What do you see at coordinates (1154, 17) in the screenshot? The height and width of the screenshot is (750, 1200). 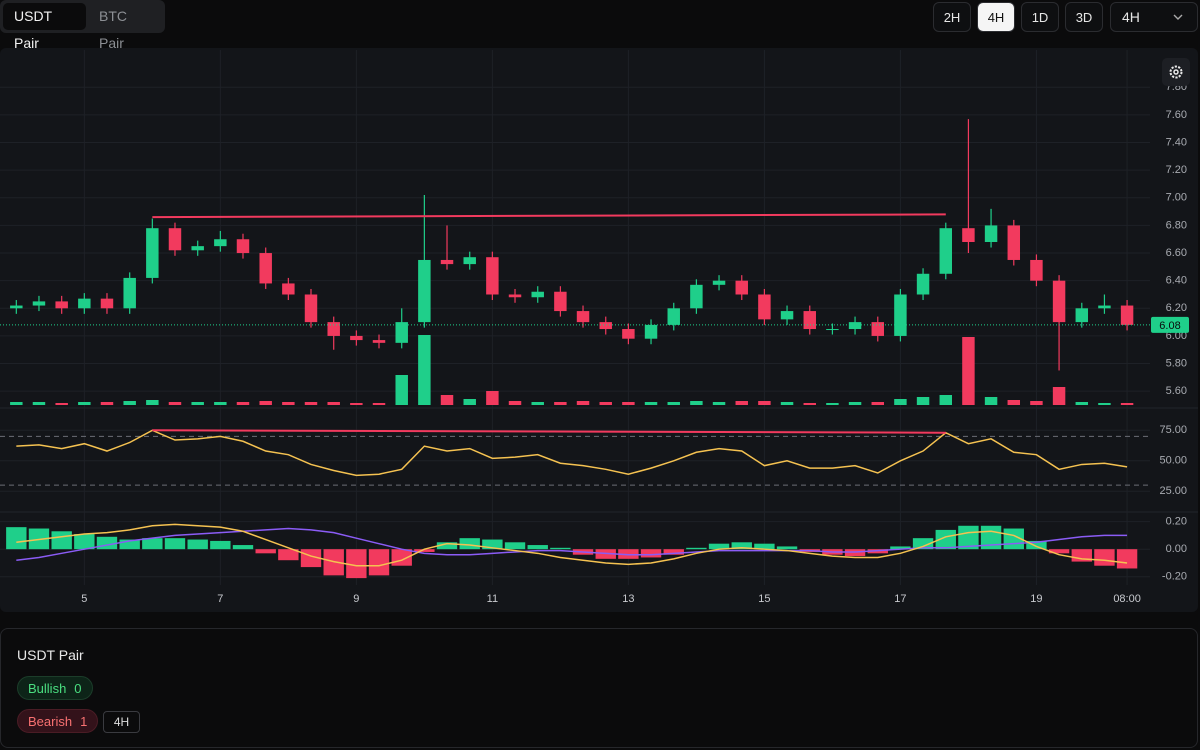 I see `timeframe-dropdown: 4H` at bounding box center [1154, 17].